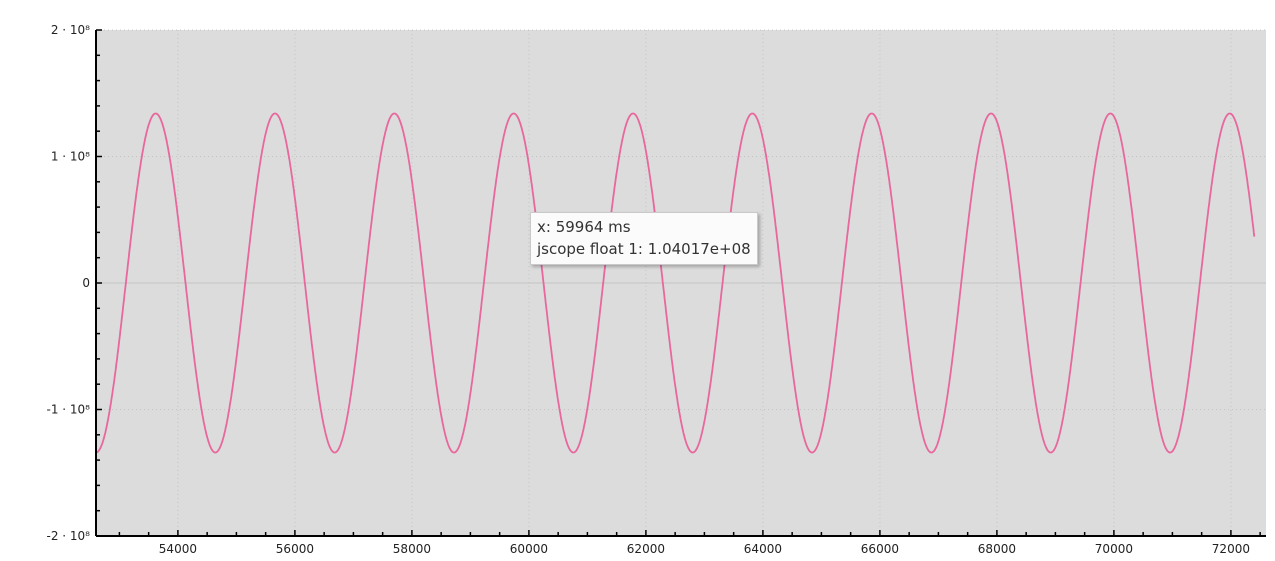 This screenshot has width=1275, height=561. What do you see at coordinates (1114, 549) in the screenshot?
I see `x-tick-label: 70000` at bounding box center [1114, 549].